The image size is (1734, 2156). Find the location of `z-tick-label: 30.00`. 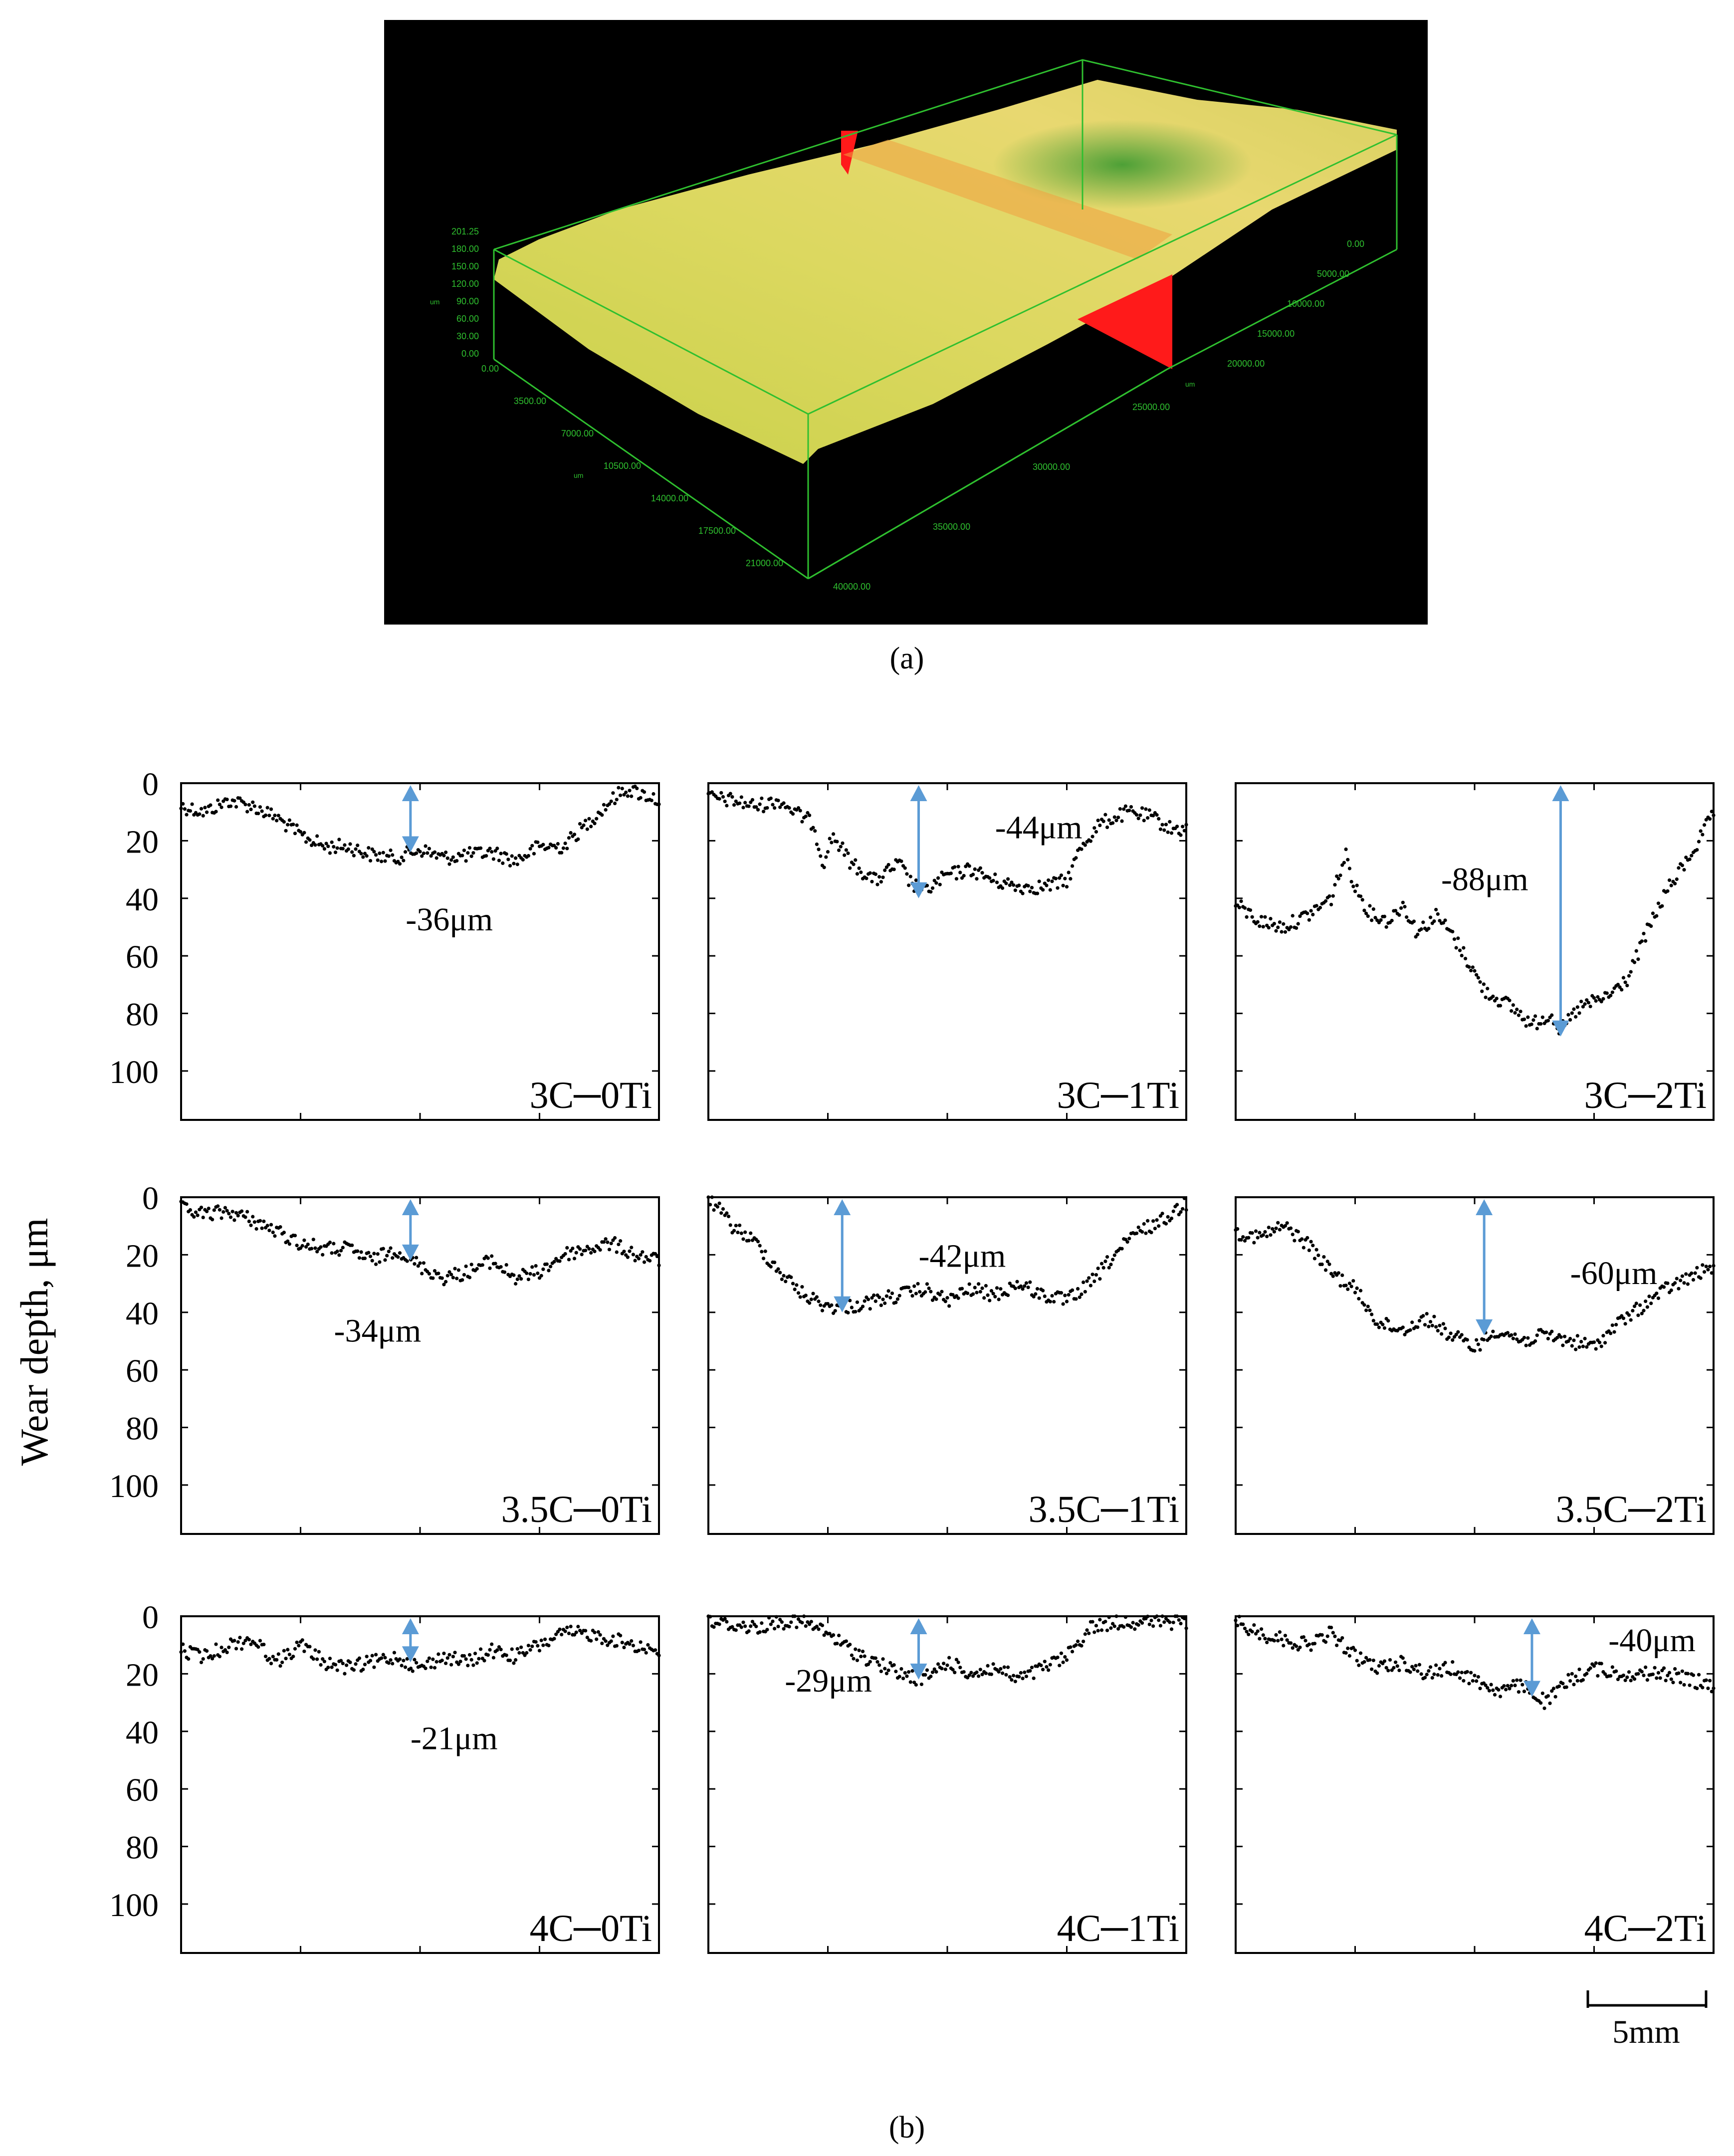

z-tick-label: 30.00 is located at coordinates (468, 336).